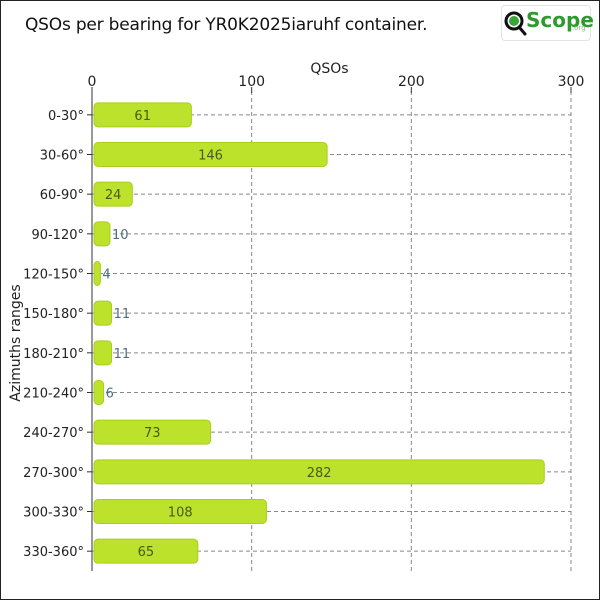 This screenshot has height=600, width=600. What do you see at coordinates (329, 69) in the screenshot?
I see `x-axis-title: QSOs` at bounding box center [329, 69].